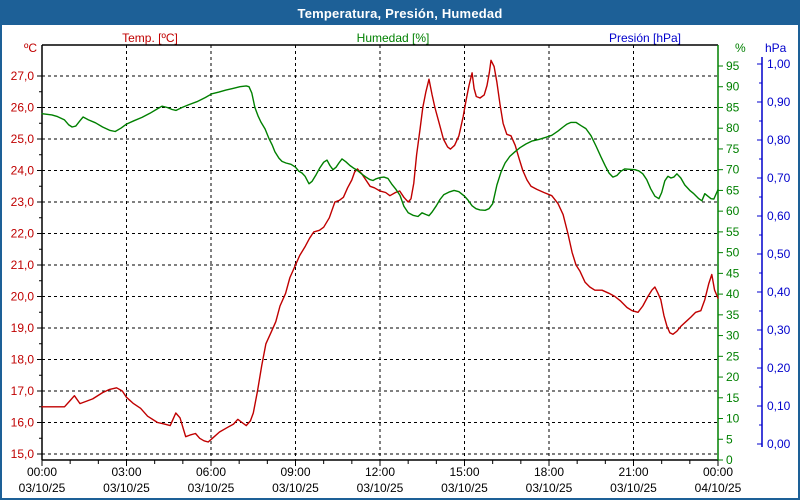  Describe the element at coordinates (779, 368) in the screenshot. I see `pressure-tick-label: 0,20` at that location.